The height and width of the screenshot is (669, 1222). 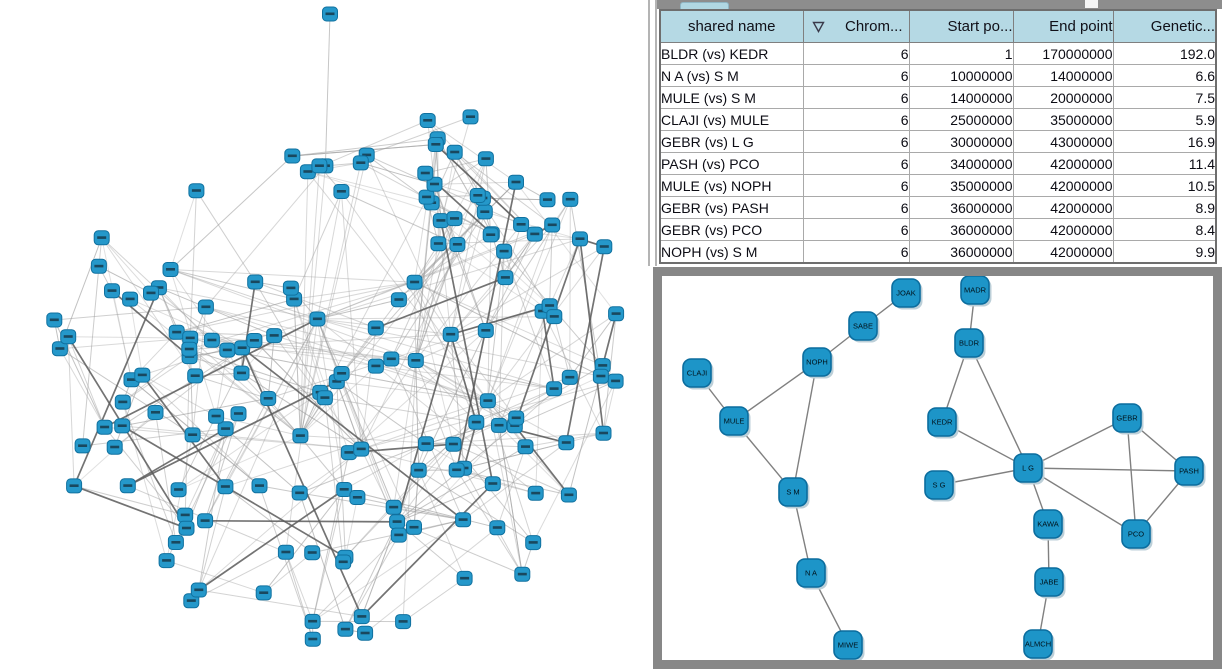 I want to click on network-node: PASH, so click(x=1190, y=472).